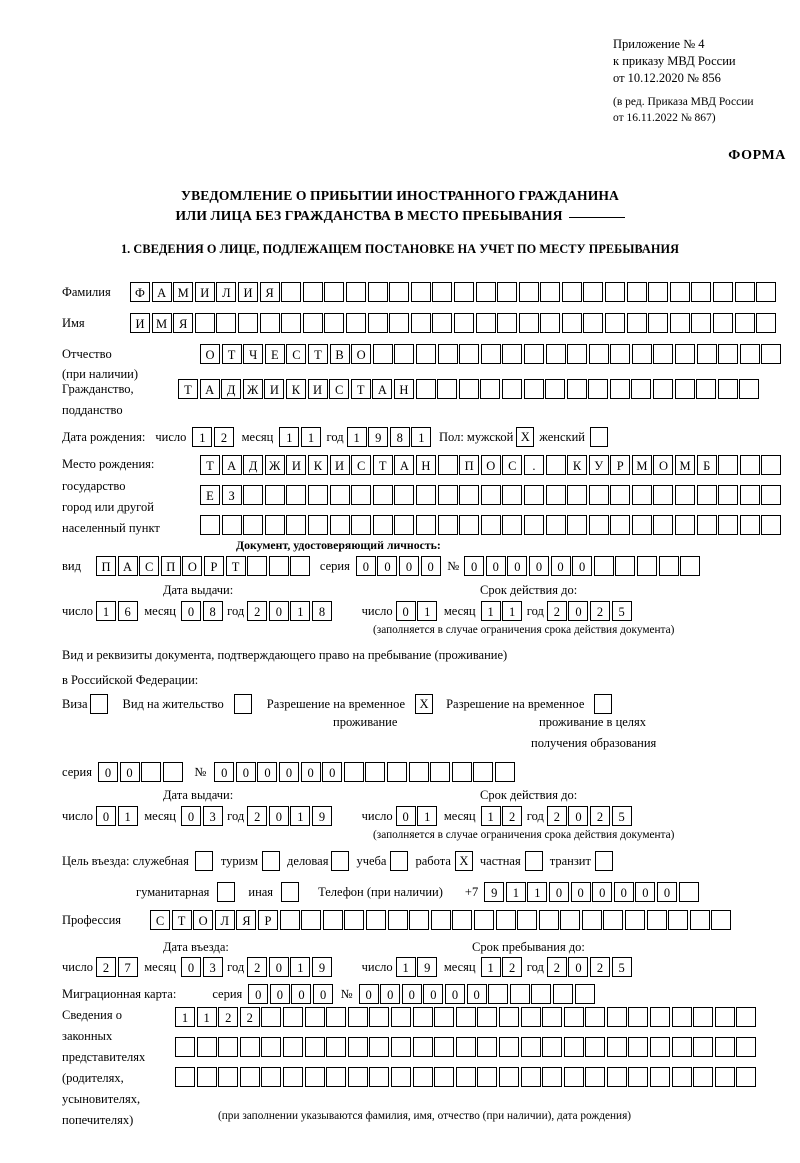 The image size is (800, 1163). What do you see at coordinates (274, 465) in the screenshot?
I see `char-cell: Ж` at bounding box center [274, 465].